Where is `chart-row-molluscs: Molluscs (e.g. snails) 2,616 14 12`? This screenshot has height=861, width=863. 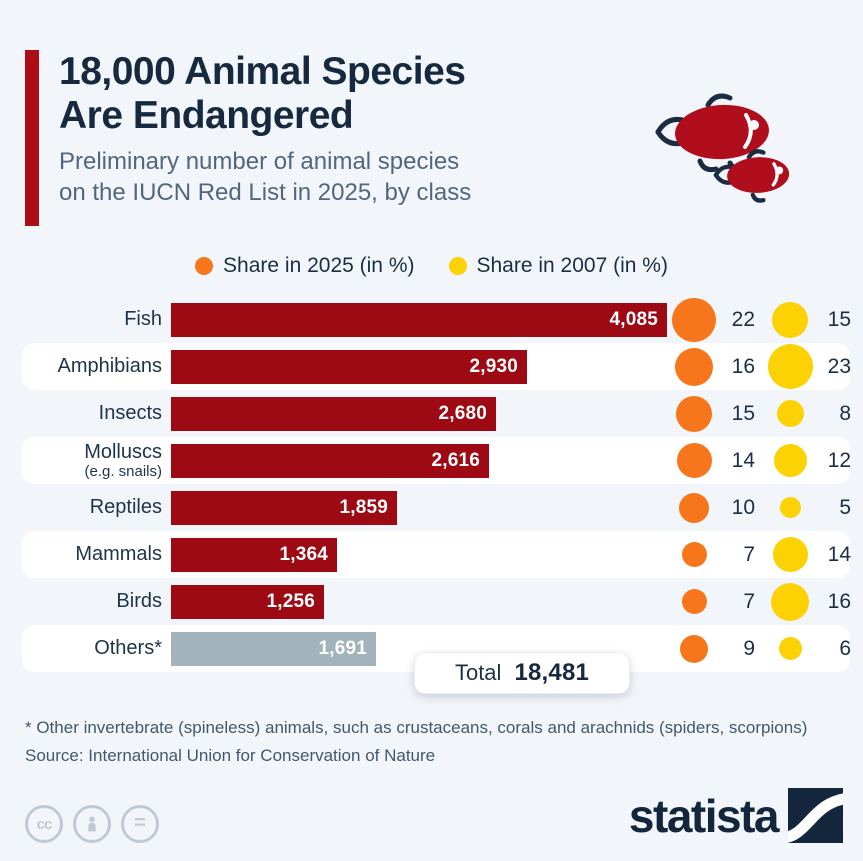 chart-row-molluscs: Molluscs (e.g. snails) 2,616 14 12 is located at coordinates (436, 460).